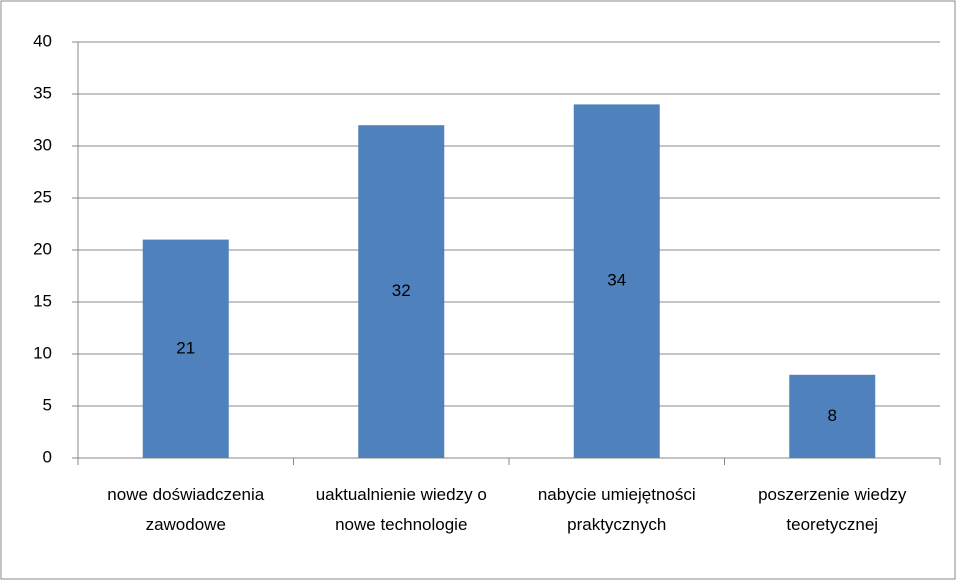 This screenshot has height=581, width=957. What do you see at coordinates (186, 509) in the screenshot?
I see `x-tick-label: nowe doświadczenia zawodowe` at bounding box center [186, 509].